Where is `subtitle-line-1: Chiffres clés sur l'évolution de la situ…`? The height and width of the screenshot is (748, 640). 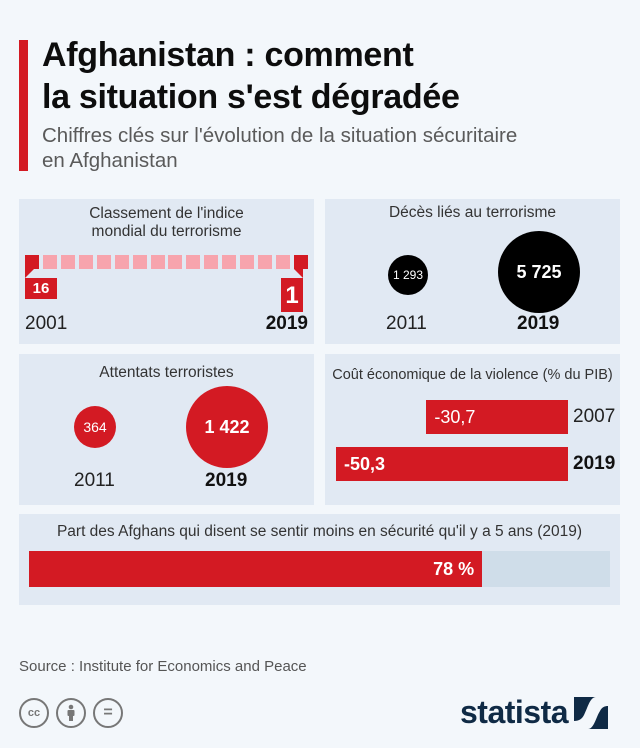 subtitle-line-1: Chiffres clés sur l'évolution de la situ… is located at coordinates (280, 135).